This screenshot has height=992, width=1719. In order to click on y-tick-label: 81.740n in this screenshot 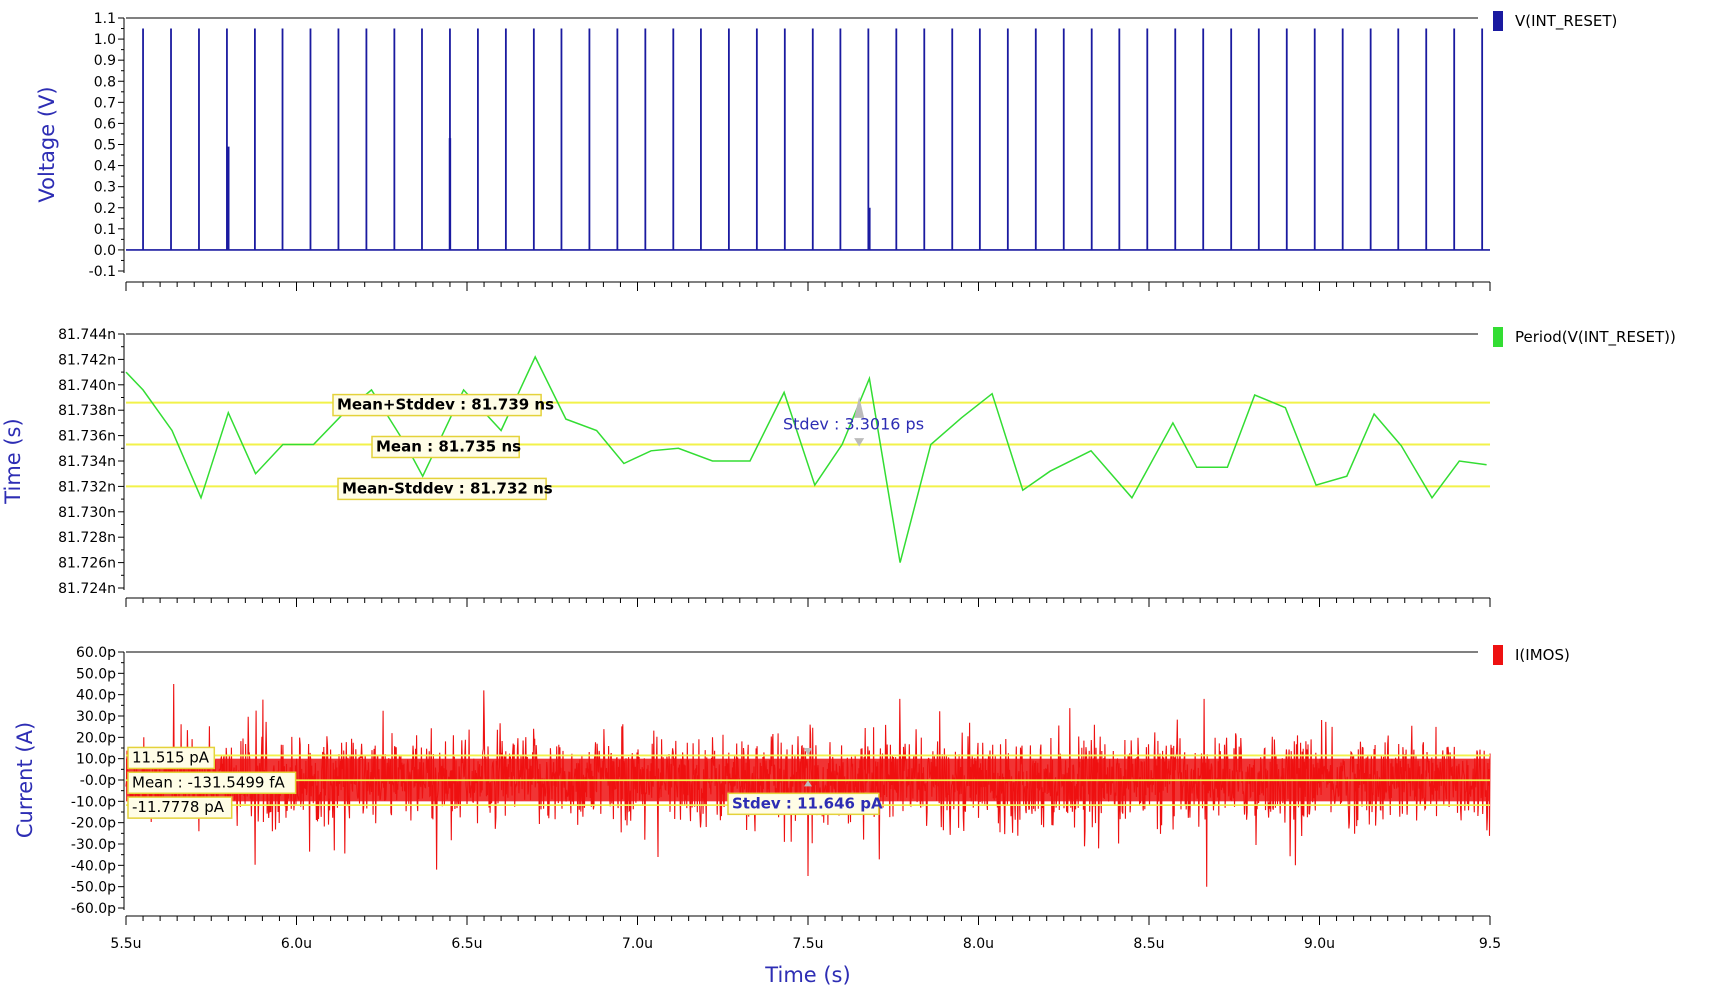, I will do `click(87, 386)`.